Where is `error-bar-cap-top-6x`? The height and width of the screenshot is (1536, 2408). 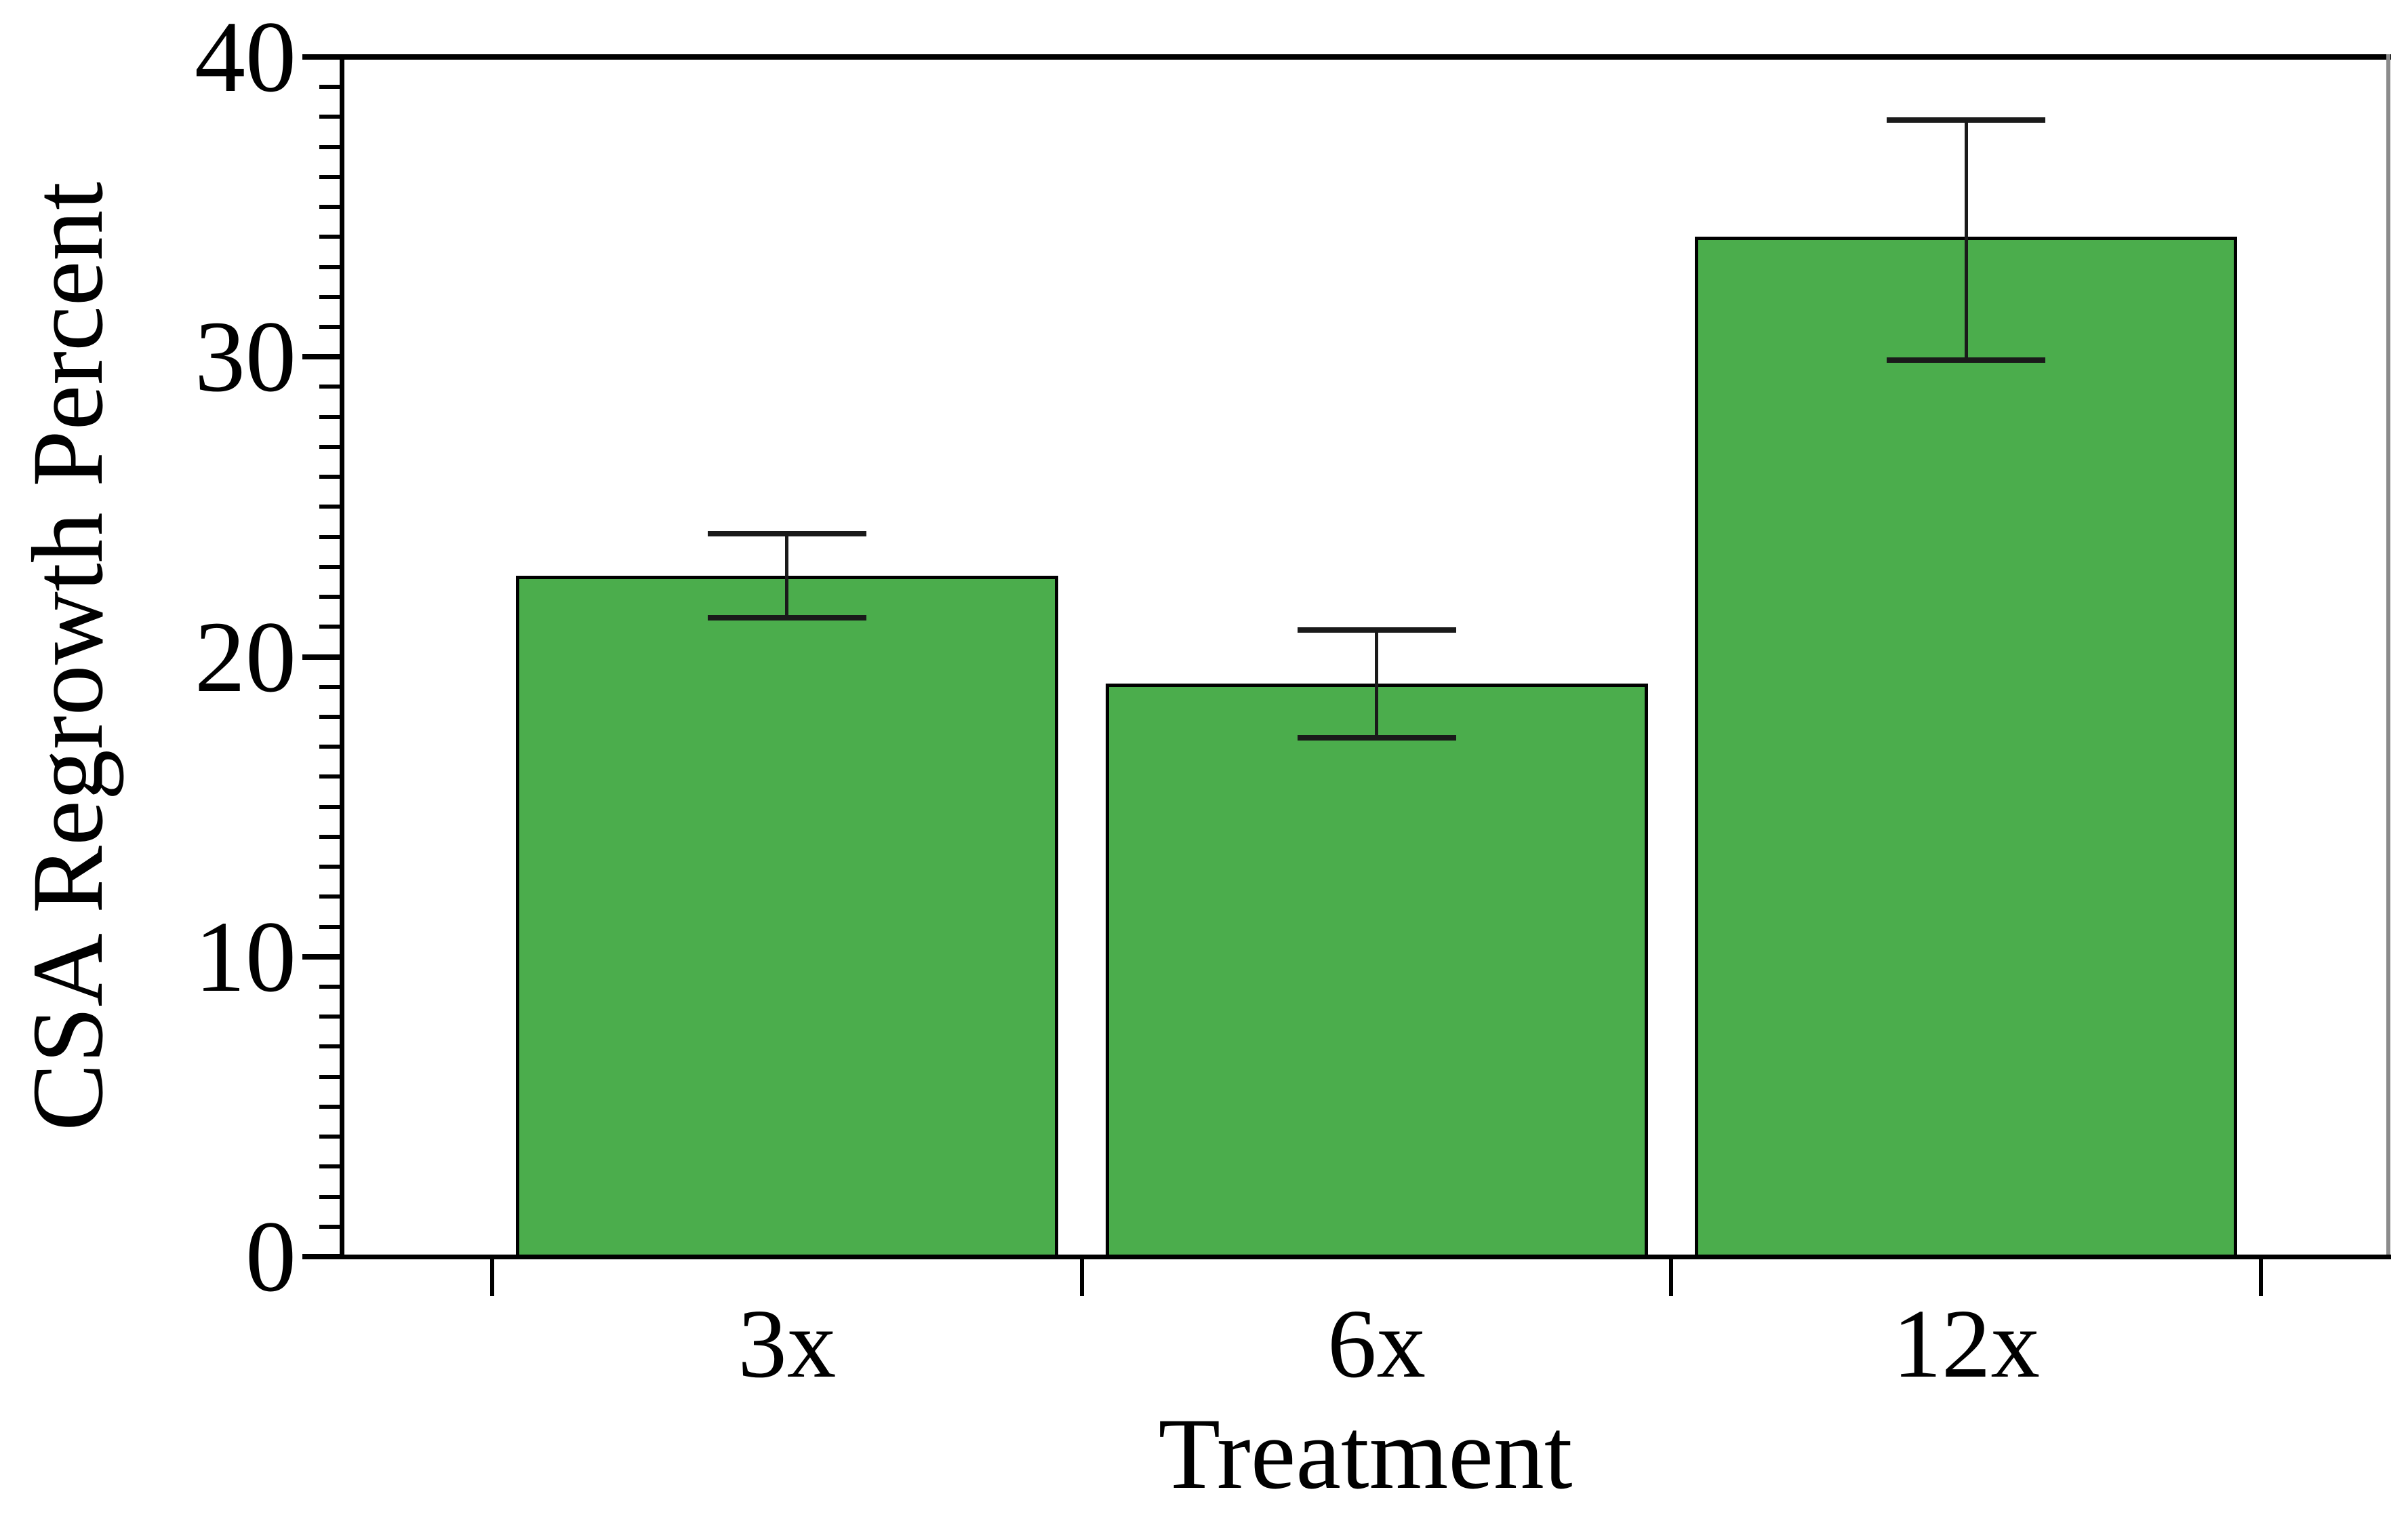
error-bar-cap-top-6x is located at coordinates (1376, 630).